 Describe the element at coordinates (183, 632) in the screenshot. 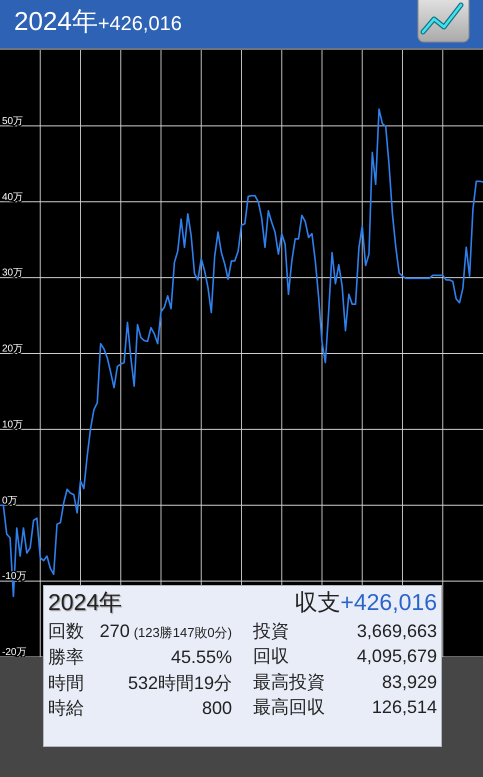

I see `annotation: (123勝147敗0分)` at that location.